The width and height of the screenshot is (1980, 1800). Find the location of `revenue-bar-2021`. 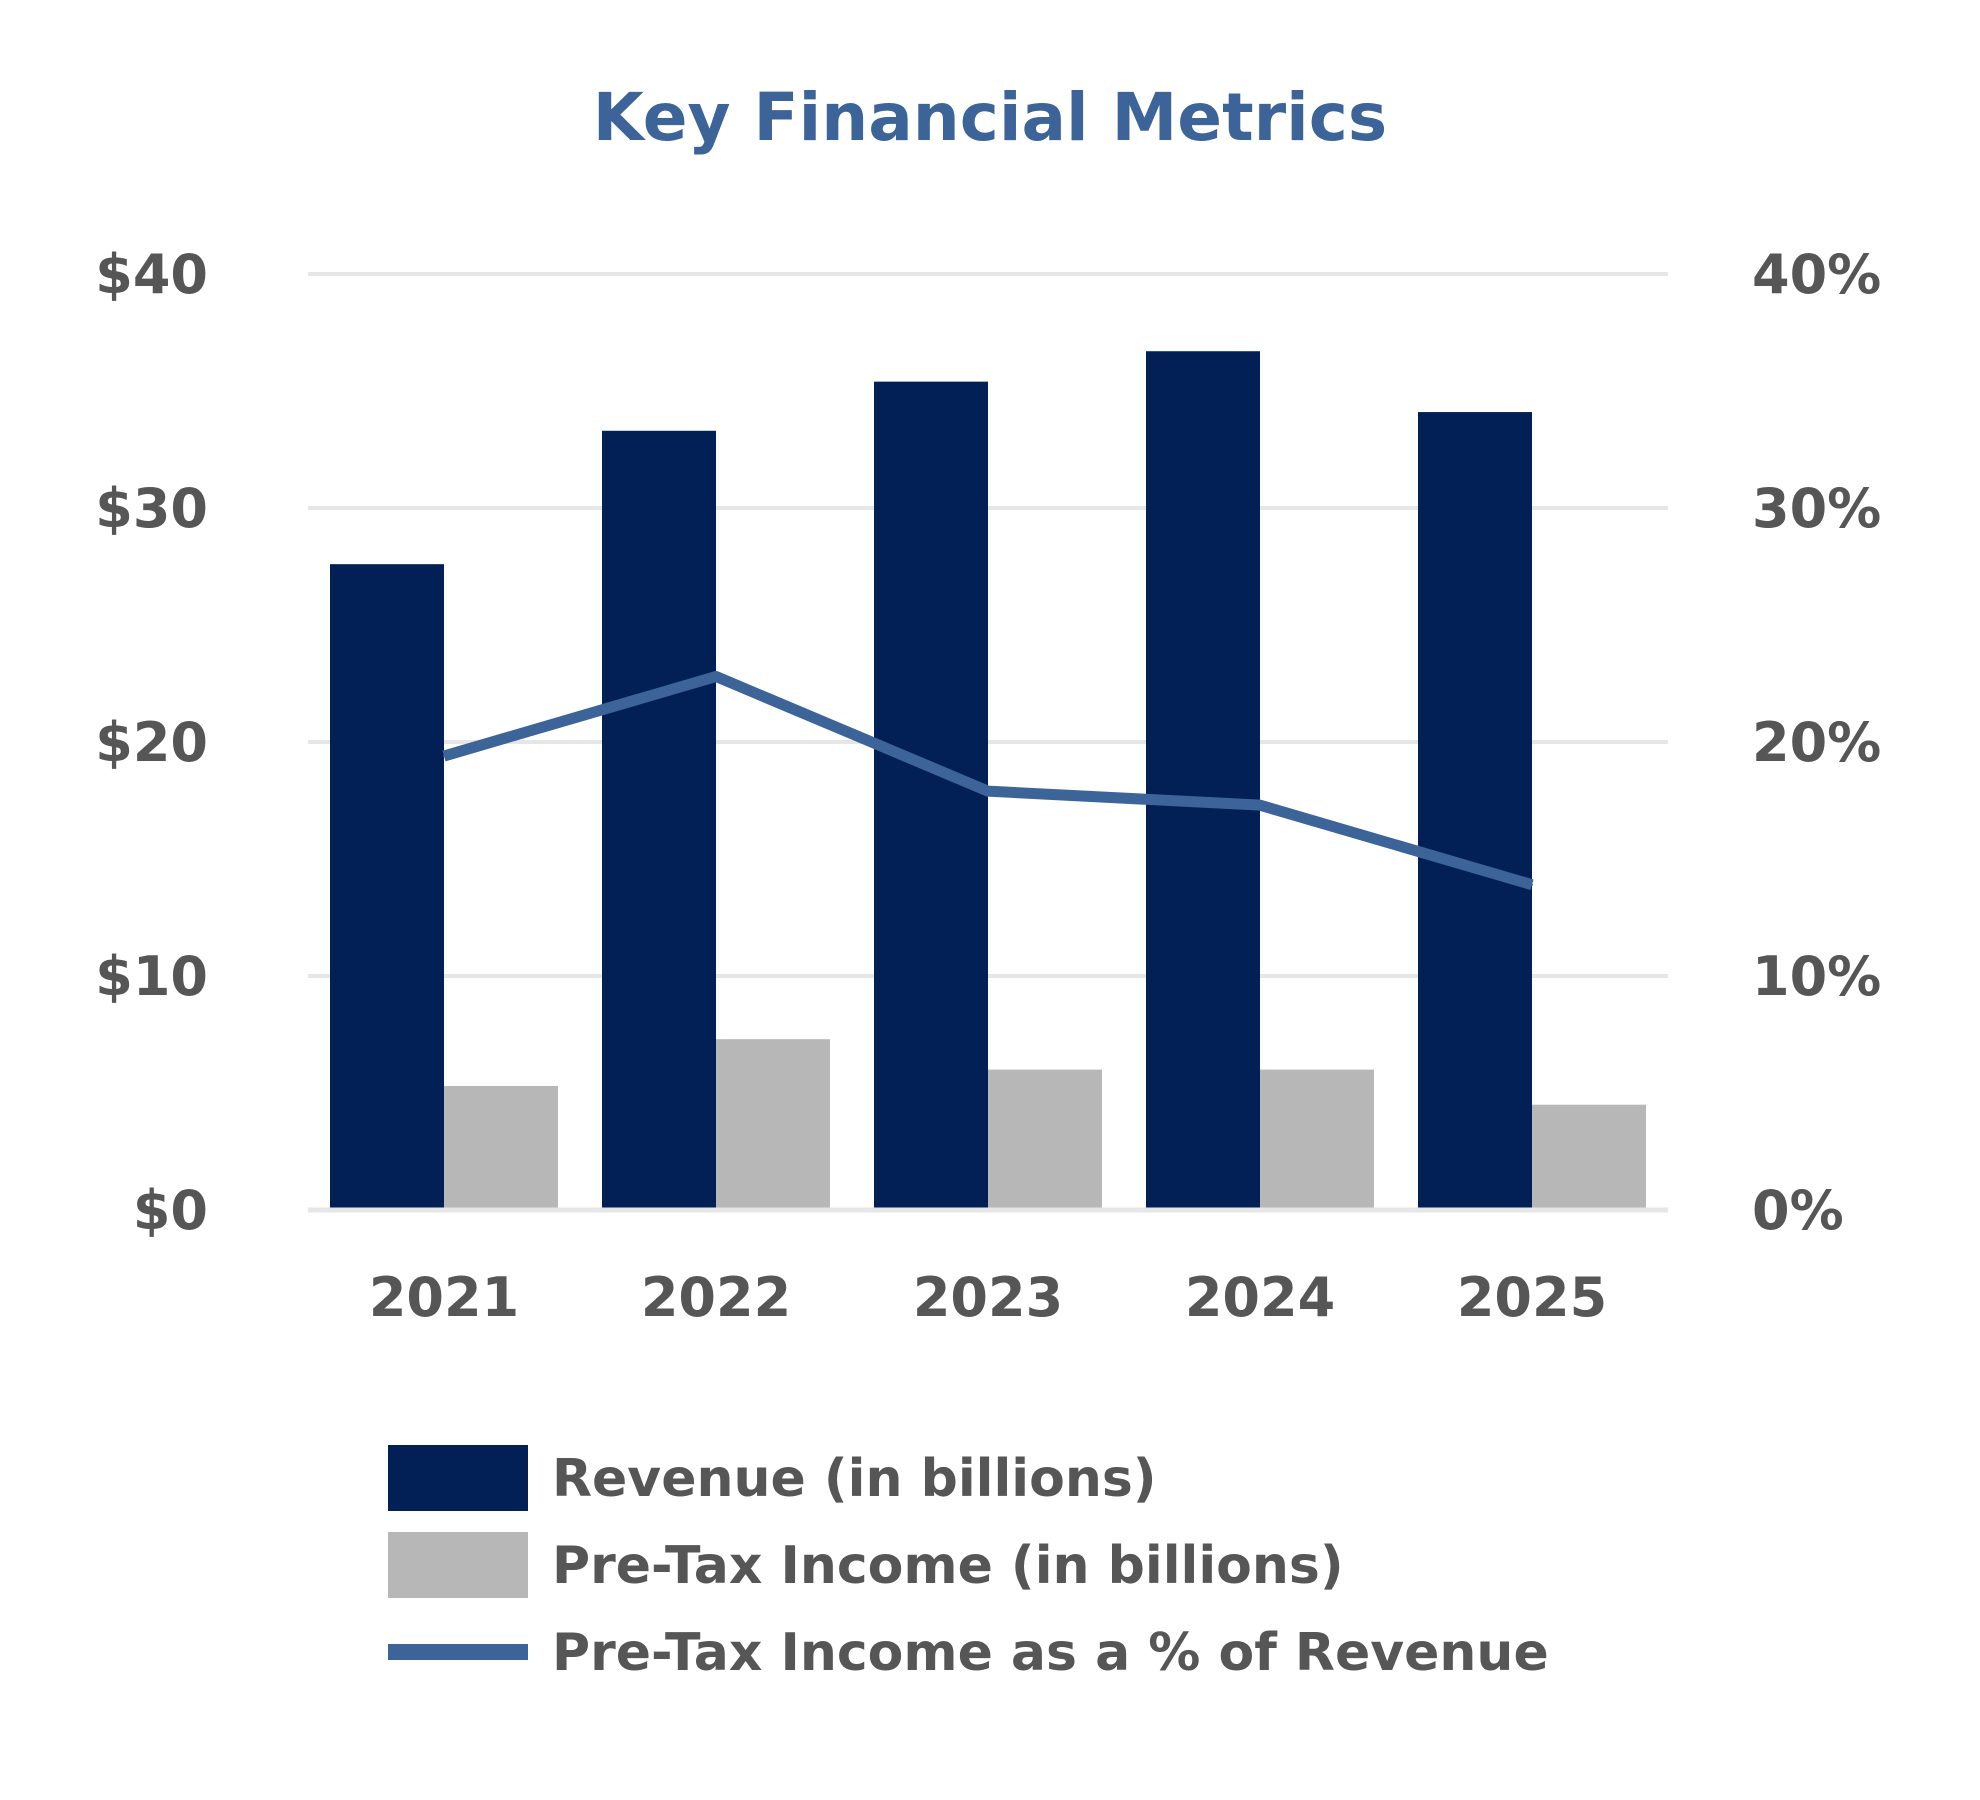

revenue-bar-2021 is located at coordinates (387, 887).